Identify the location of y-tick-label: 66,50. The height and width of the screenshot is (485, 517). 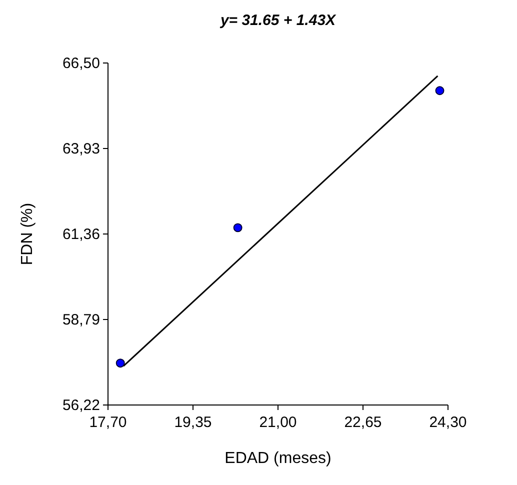
(81, 63).